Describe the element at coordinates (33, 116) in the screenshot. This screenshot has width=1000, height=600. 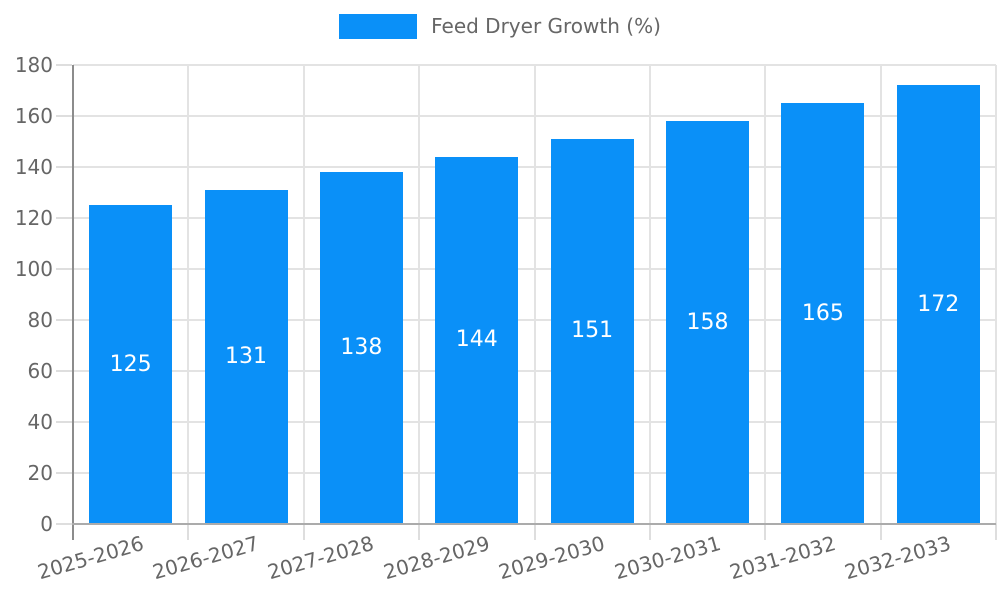
I see `y-tick-label: 160` at that location.